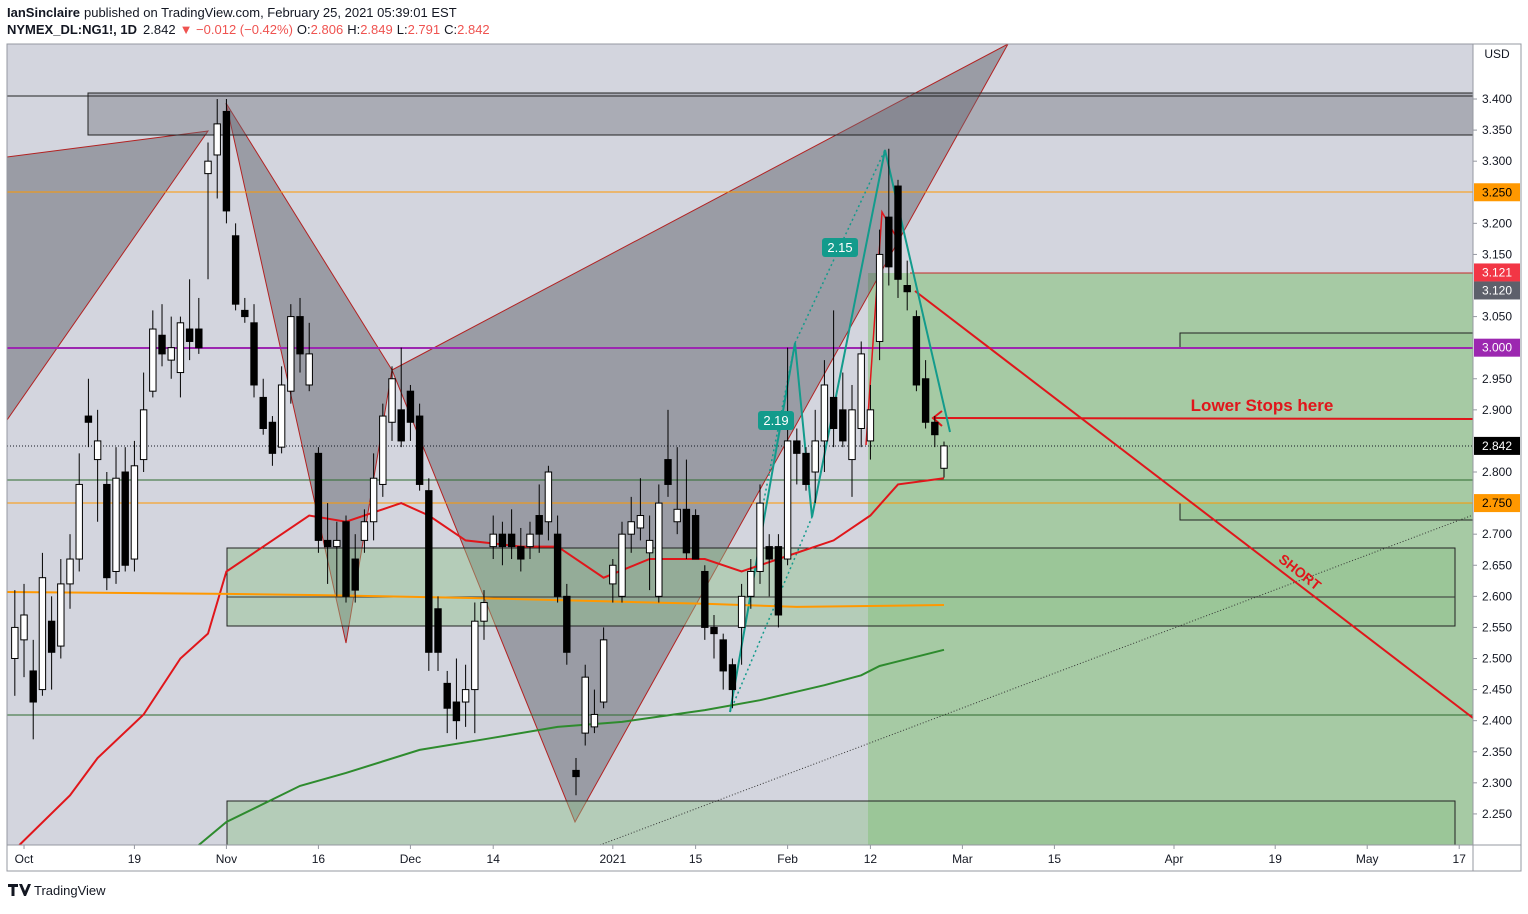  What do you see at coordinates (1497, 99) in the screenshot?
I see `y-tick-label: 3.400` at bounding box center [1497, 99].